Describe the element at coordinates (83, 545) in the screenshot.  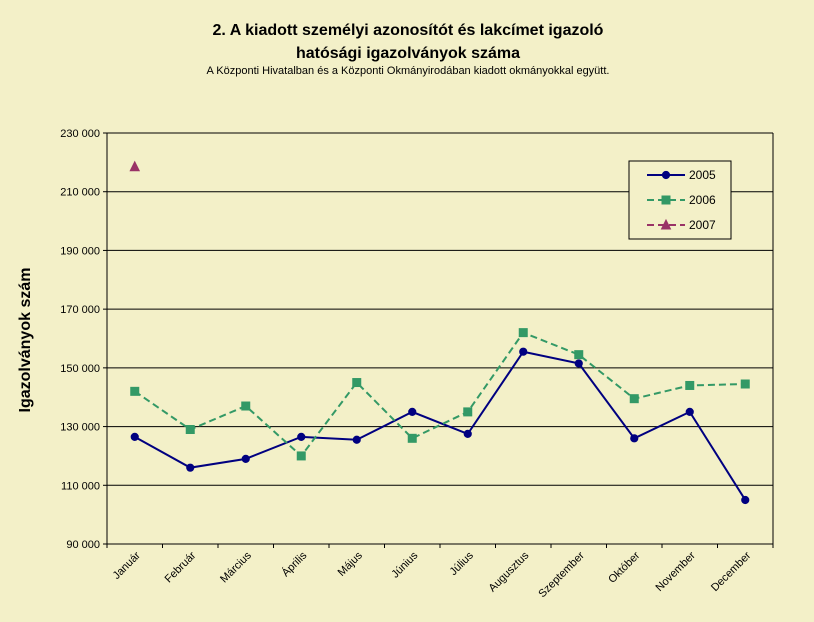
I see `y-tick-label: 90 000` at that location.